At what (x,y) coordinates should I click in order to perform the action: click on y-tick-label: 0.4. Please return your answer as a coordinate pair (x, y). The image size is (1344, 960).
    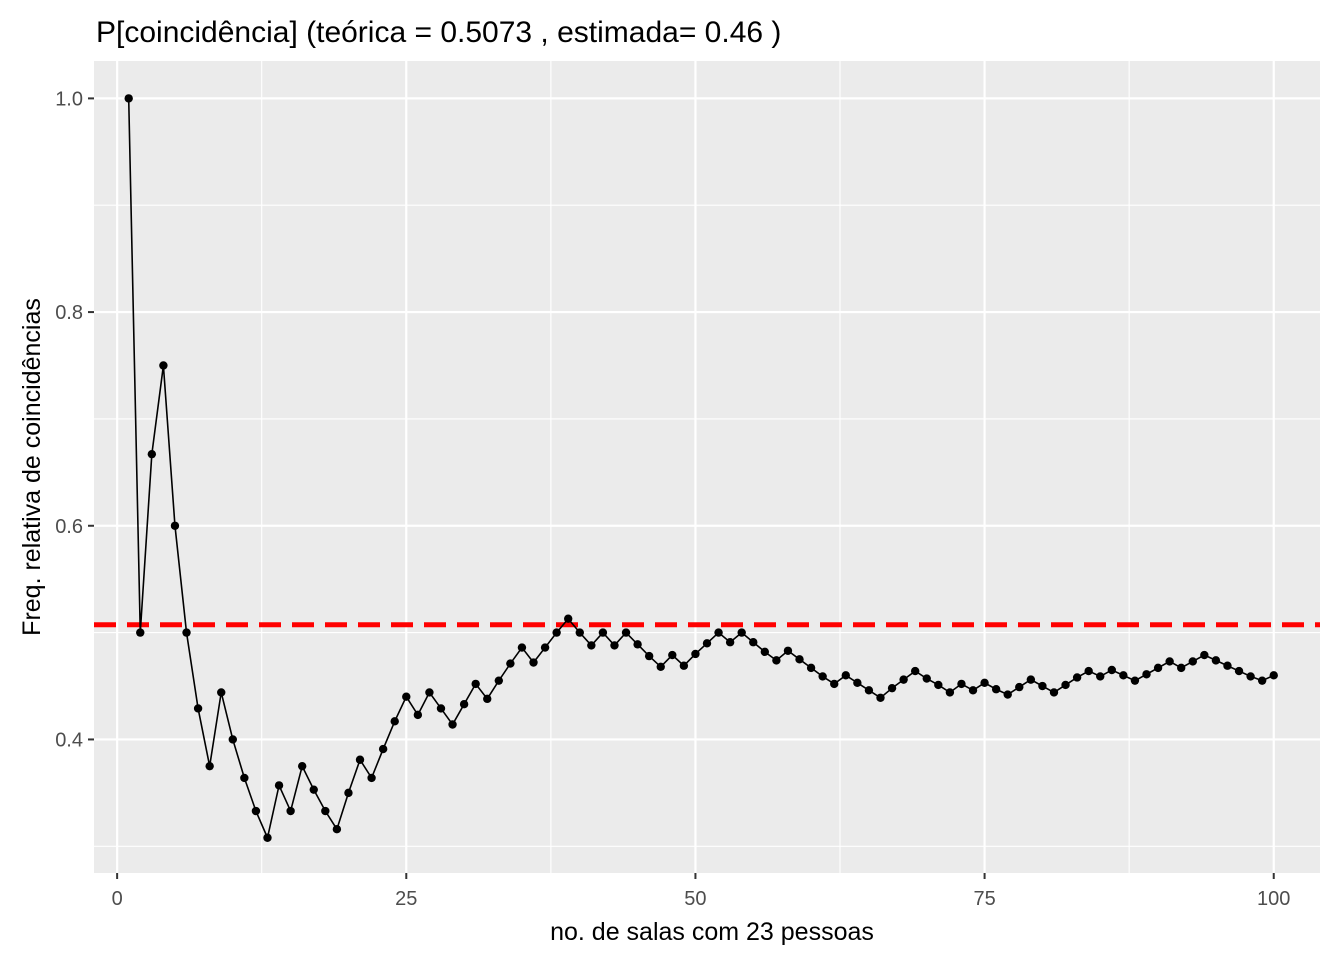
    Looking at the image, I should click on (69, 740).